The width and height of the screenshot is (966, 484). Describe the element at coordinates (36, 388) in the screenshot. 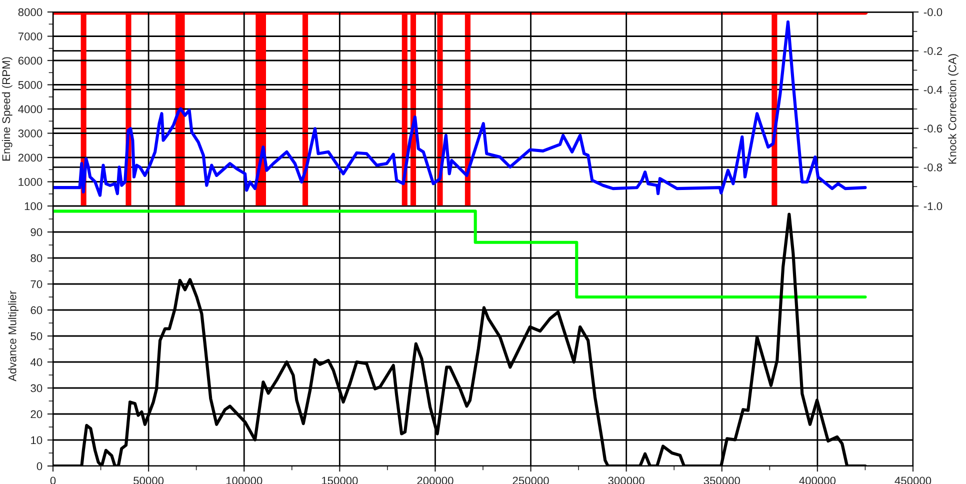

I see `y-tick-label: 30` at that location.